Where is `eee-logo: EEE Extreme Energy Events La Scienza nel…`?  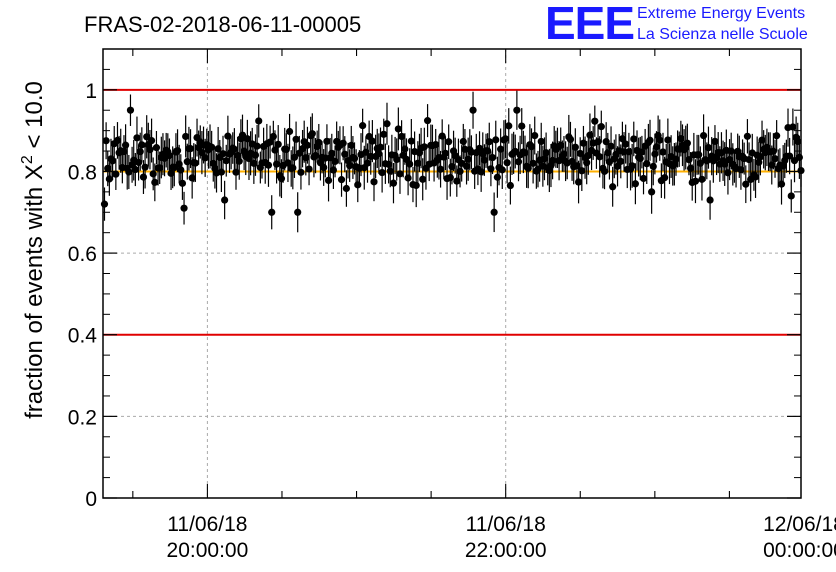
eee-logo: EEE Extreme Energy Events La Scienza nel… is located at coordinates (676, 24).